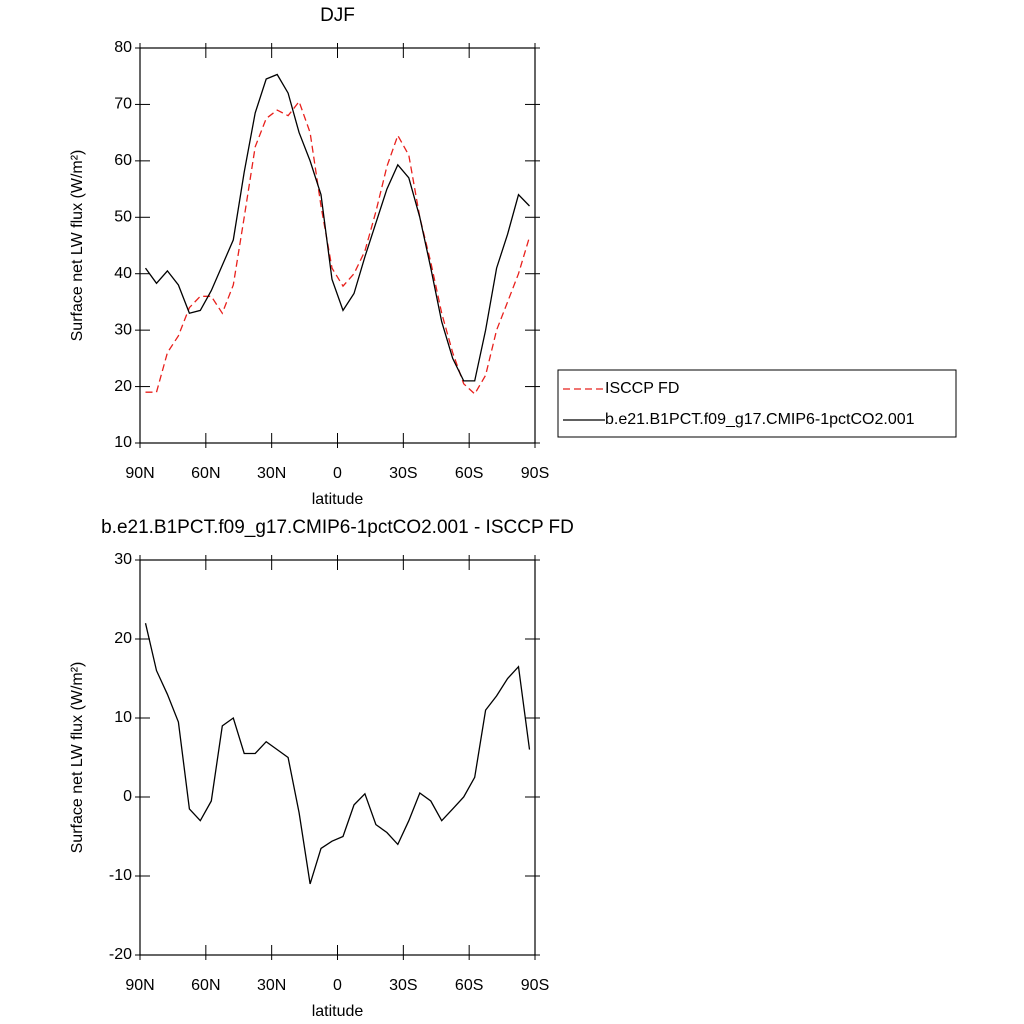 The height and width of the screenshot is (1024, 1024). What do you see at coordinates (127, 796) in the screenshot?
I see `y-tick-label: 0` at bounding box center [127, 796].